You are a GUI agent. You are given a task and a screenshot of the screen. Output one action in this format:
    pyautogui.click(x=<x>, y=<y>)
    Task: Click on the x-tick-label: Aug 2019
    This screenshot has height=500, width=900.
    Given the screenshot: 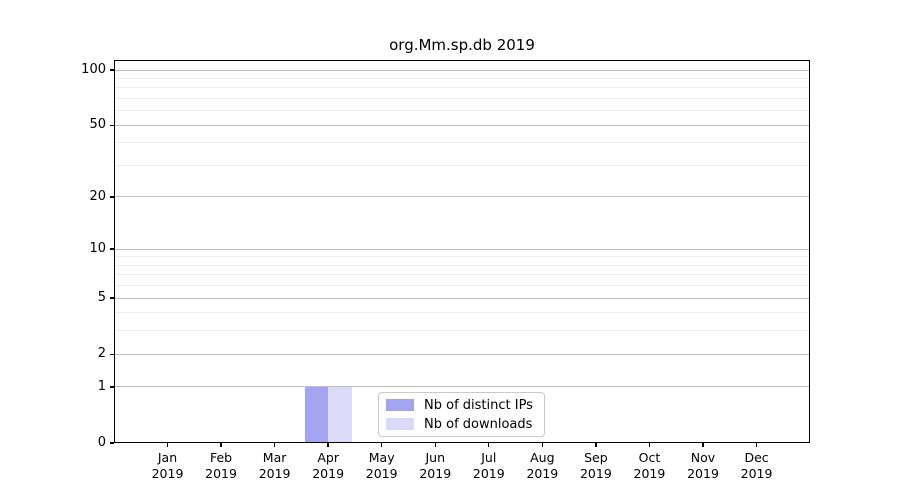 What is the action you would take?
    pyautogui.click(x=542, y=465)
    